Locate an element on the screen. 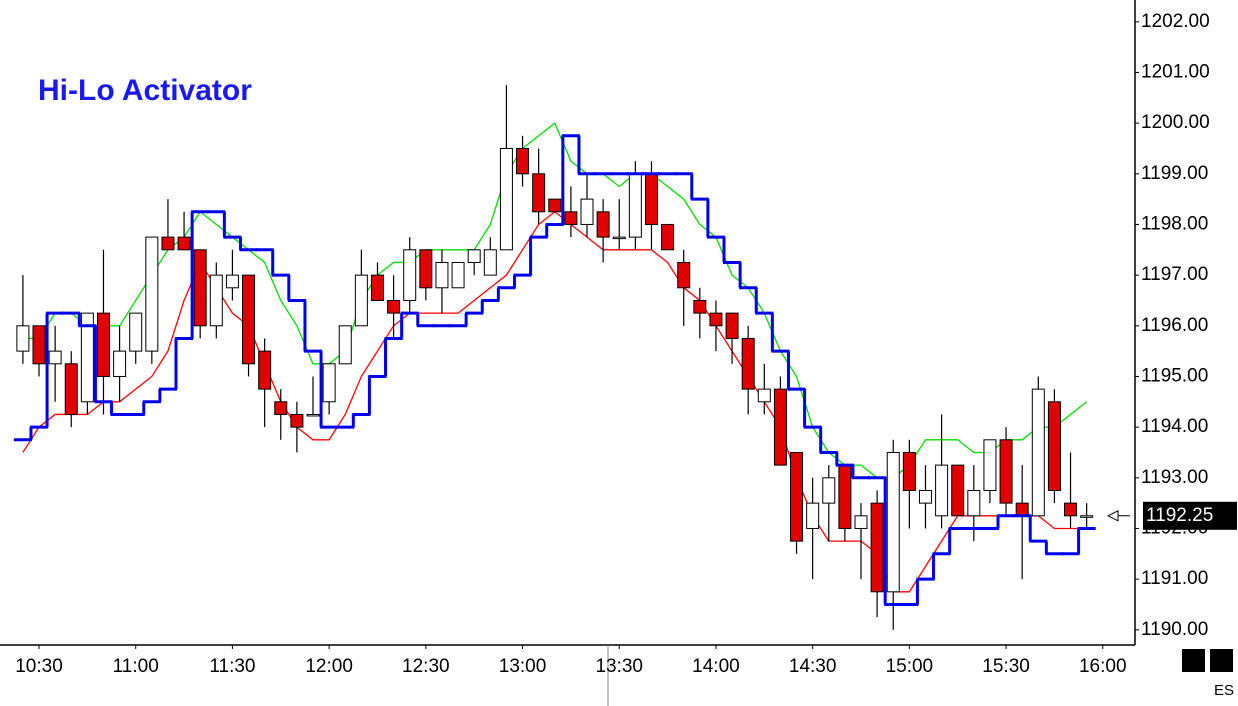 The height and width of the screenshot is (706, 1238). last-price-box is located at coordinates (1190, 515).